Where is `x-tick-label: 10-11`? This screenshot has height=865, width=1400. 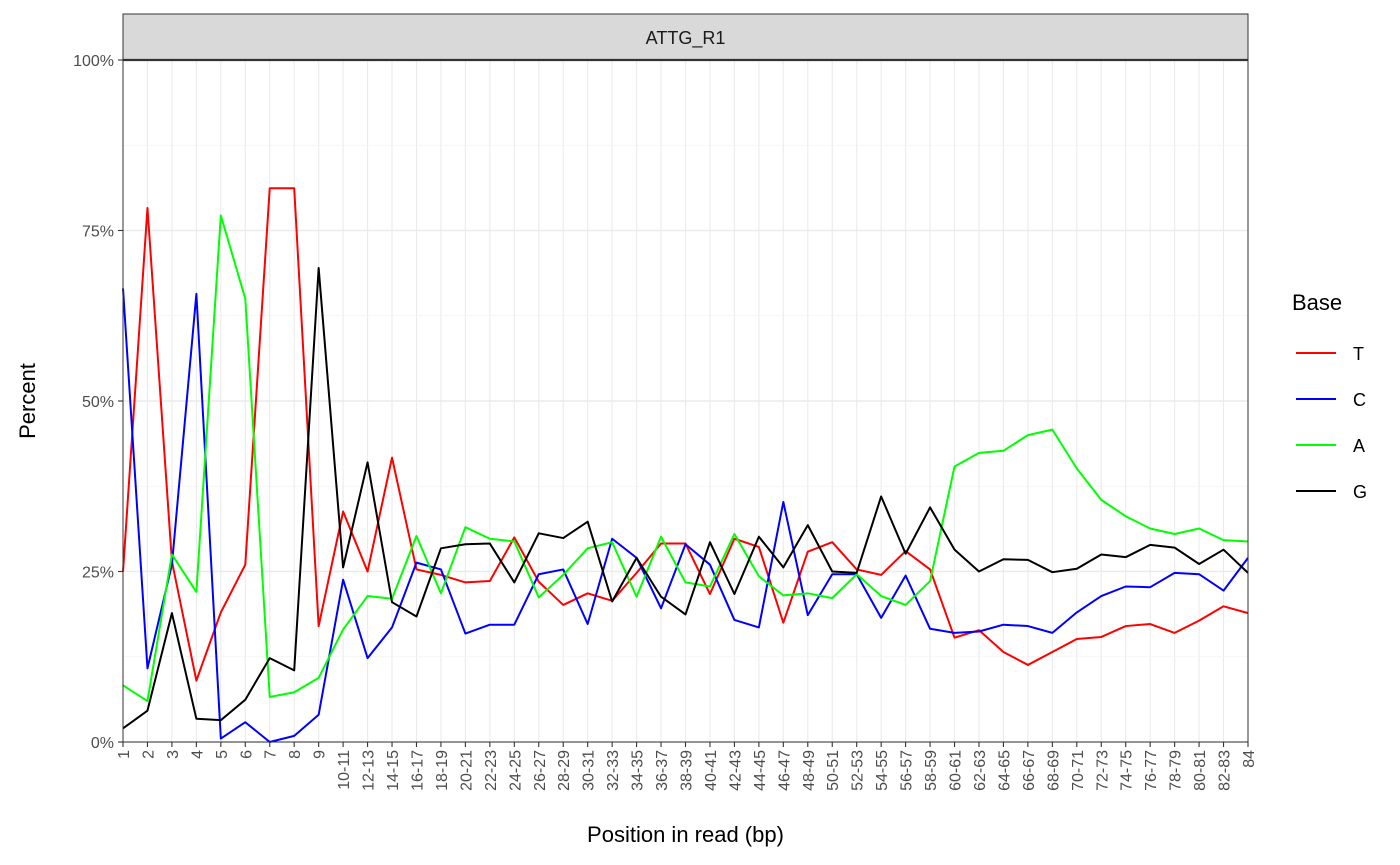
x-tick-label: 10-11 is located at coordinates (344, 770).